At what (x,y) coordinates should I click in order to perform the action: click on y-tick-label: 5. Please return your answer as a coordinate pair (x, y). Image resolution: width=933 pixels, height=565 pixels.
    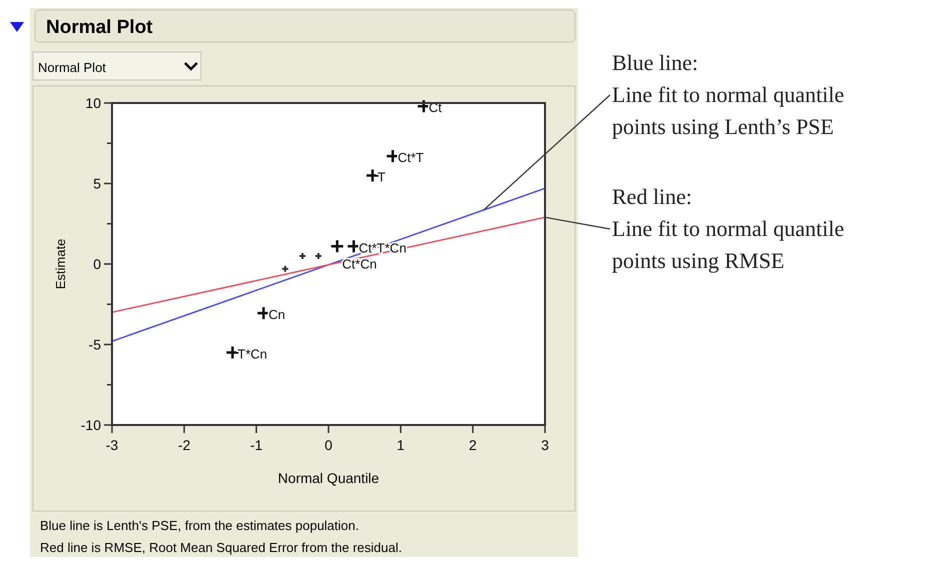
    Looking at the image, I should click on (97, 184).